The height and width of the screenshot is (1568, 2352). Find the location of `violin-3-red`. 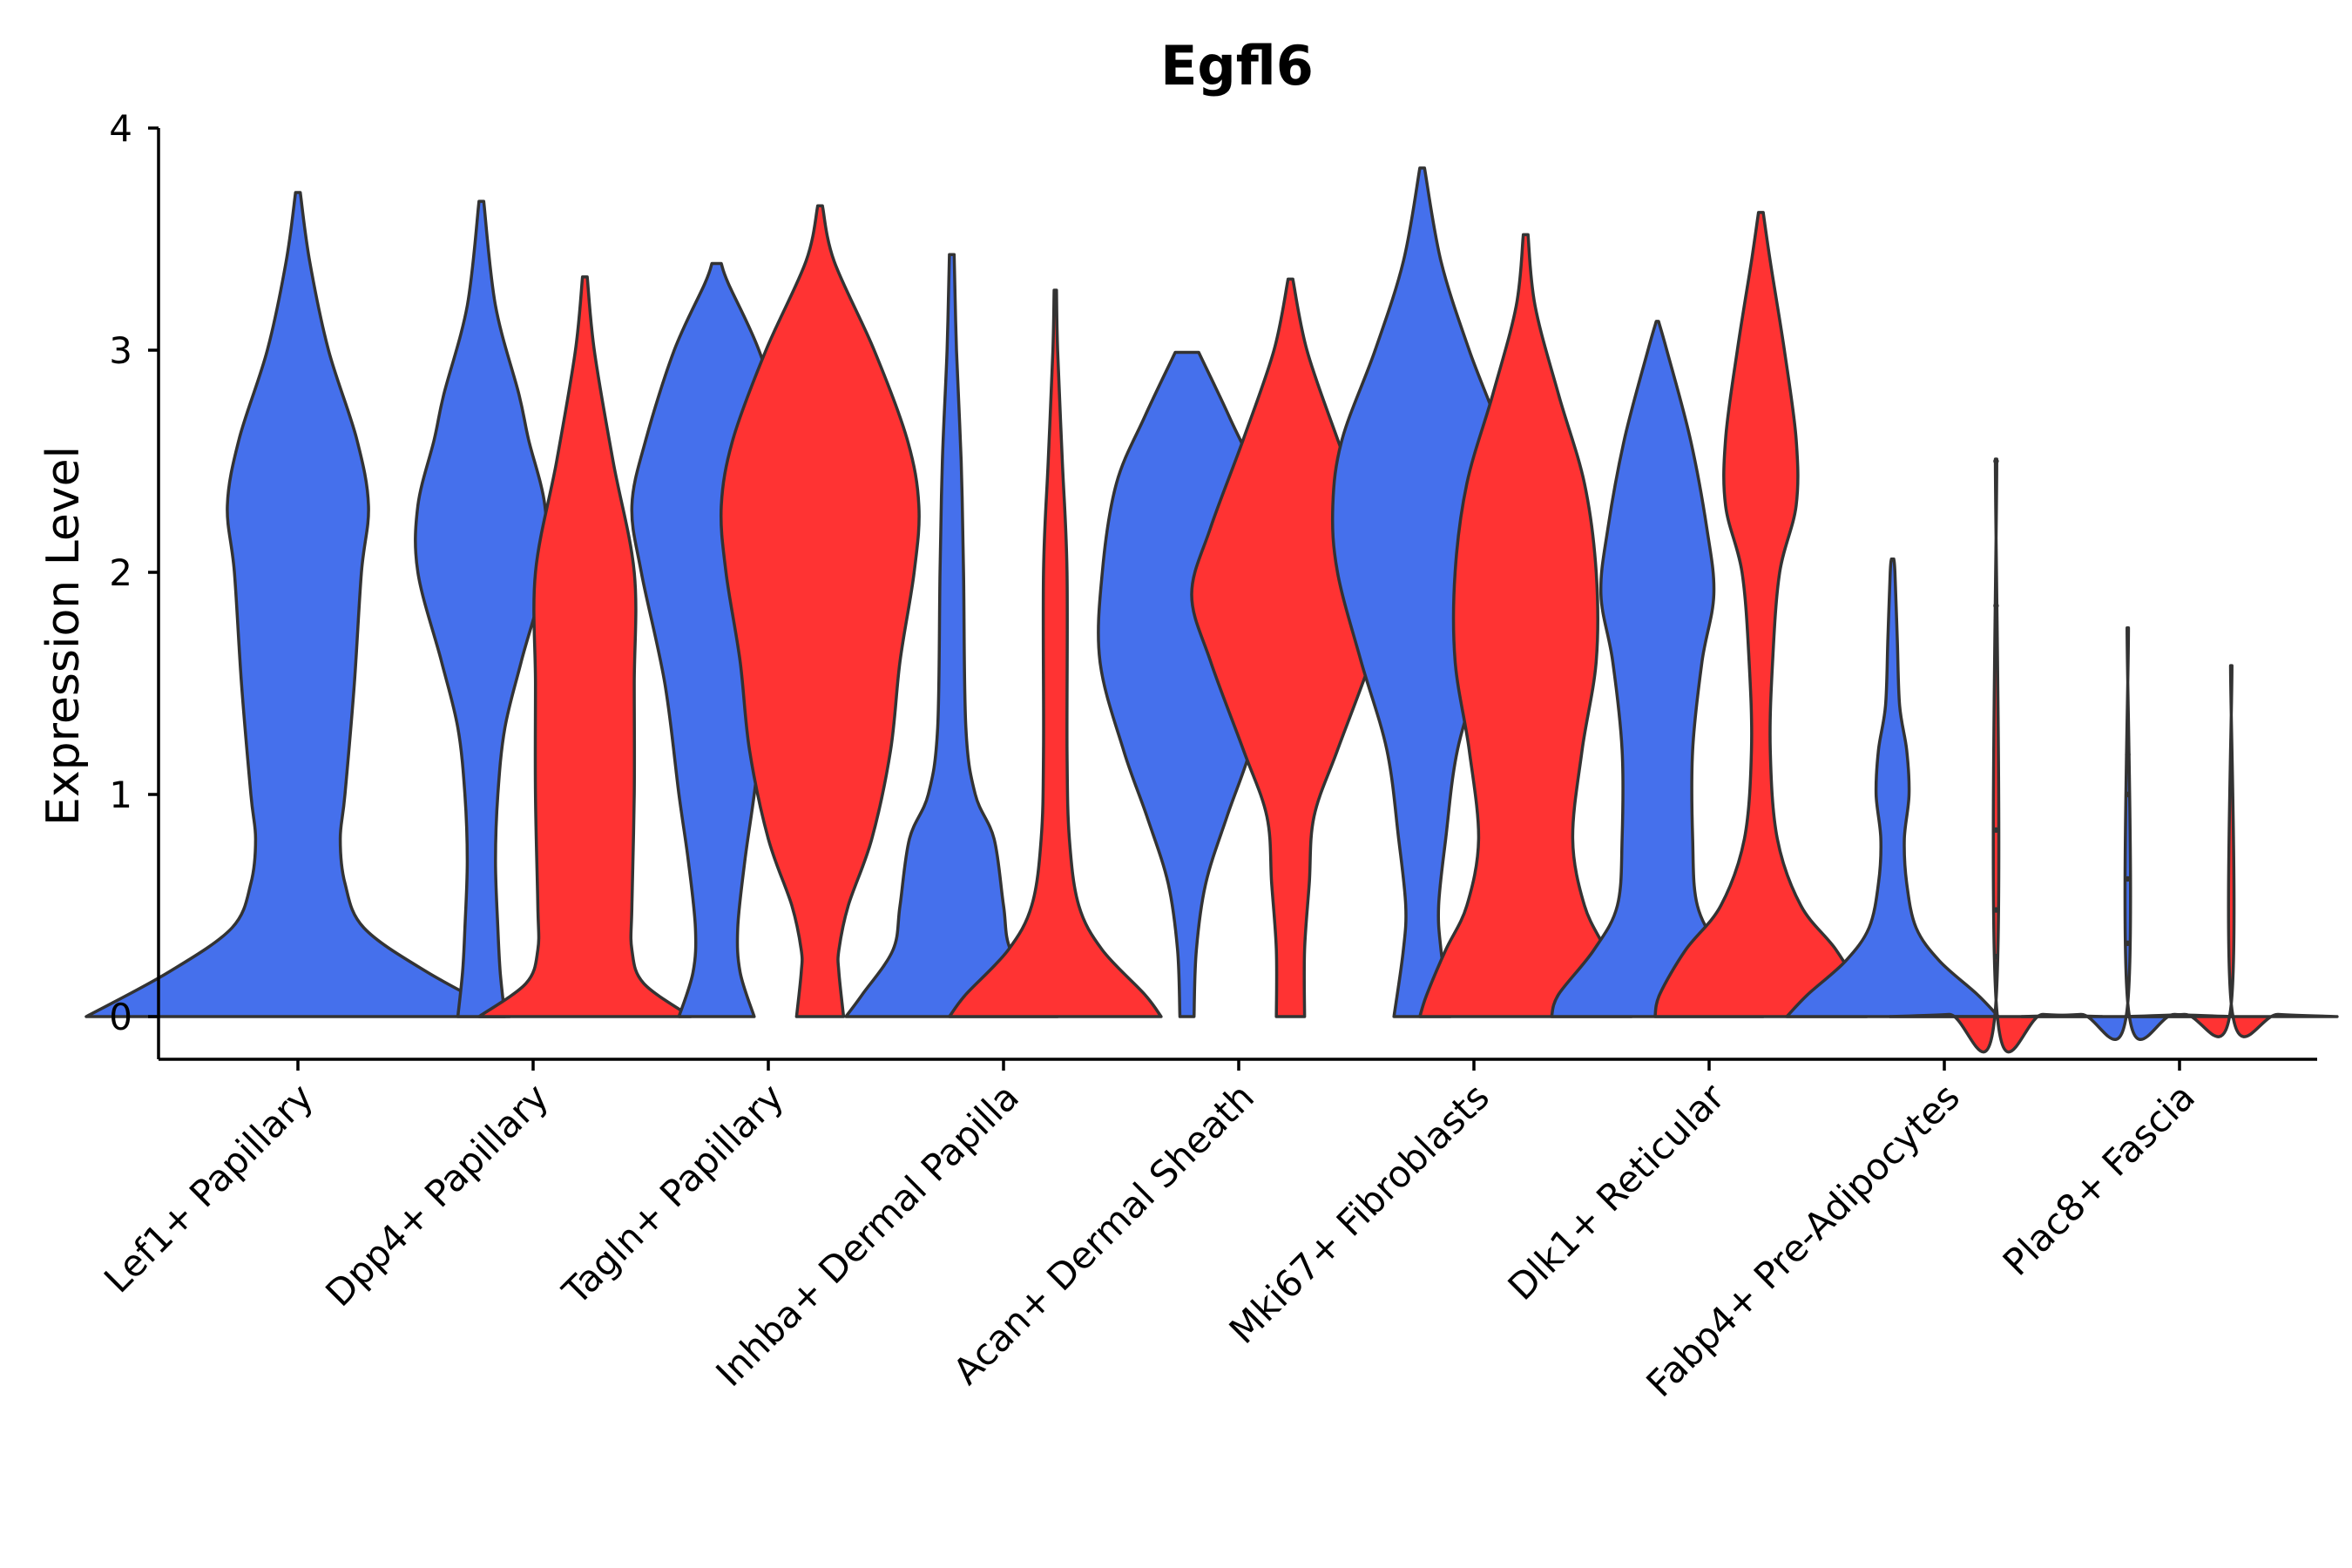

violin-3-red is located at coordinates (1055, 653).